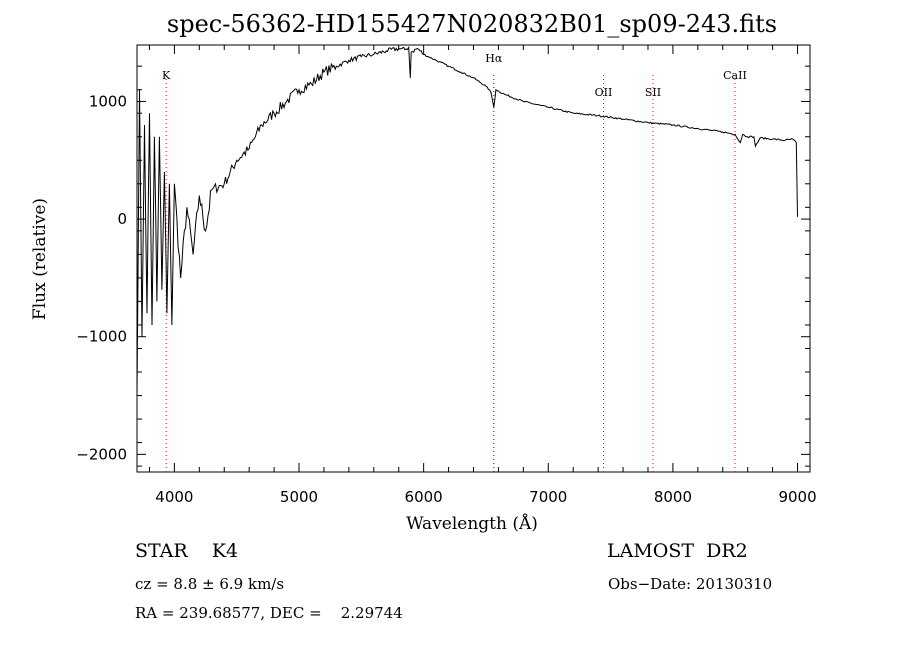 The image size is (900, 650). What do you see at coordinates (690, 584) in the screenshot?
I see `obs-date: Obs−Date: 20130310` at bounding box center [690, 584].